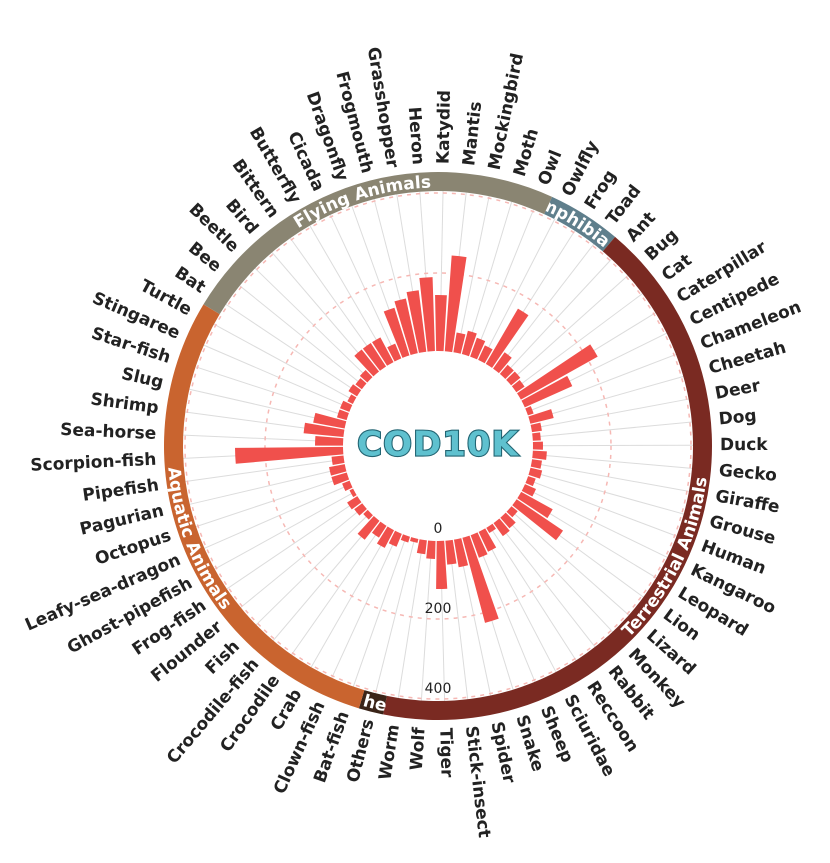 Image resolution: width=830 pixels, height=863 pixels. I want to click on bar-flounder, so click(360, 509).